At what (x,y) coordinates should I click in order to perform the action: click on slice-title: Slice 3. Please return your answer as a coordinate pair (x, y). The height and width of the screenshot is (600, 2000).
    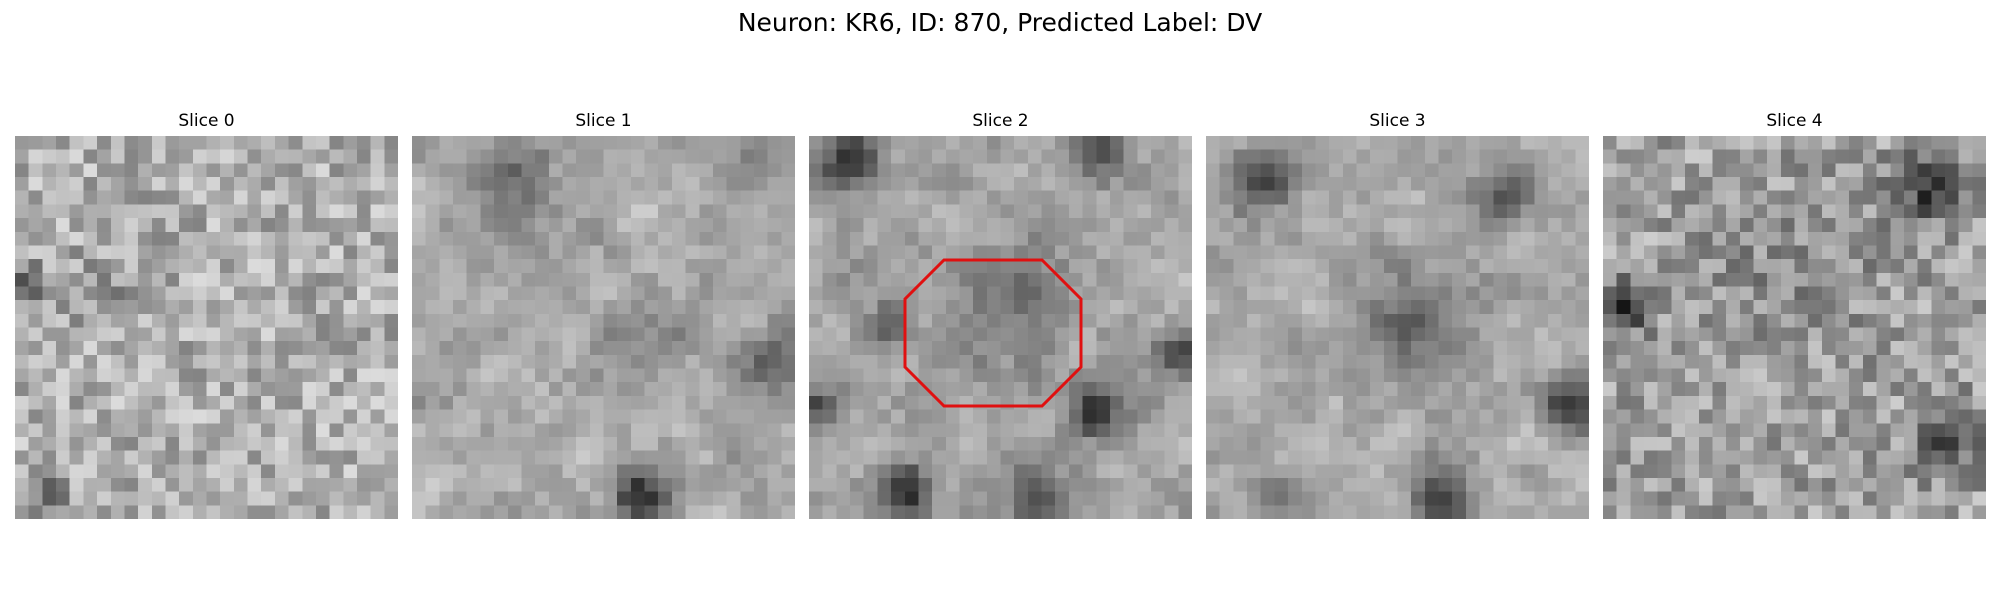
    Looking at the image, I should click on (1397, 121).